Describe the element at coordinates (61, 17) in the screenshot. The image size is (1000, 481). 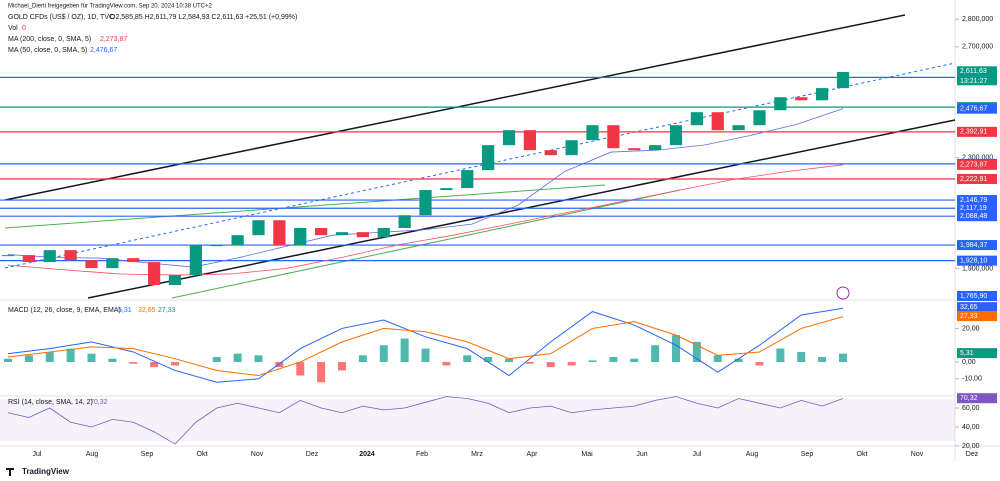
I see `symbol: GOLD CFDs (US$ / OZ), 1D, TVC` at that location.